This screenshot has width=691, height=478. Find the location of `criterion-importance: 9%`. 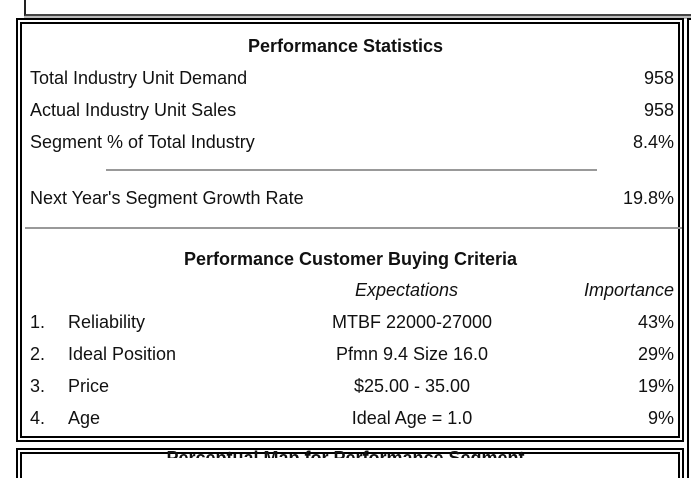

criterion-importance: 9% is located at coordinates (660, 418).